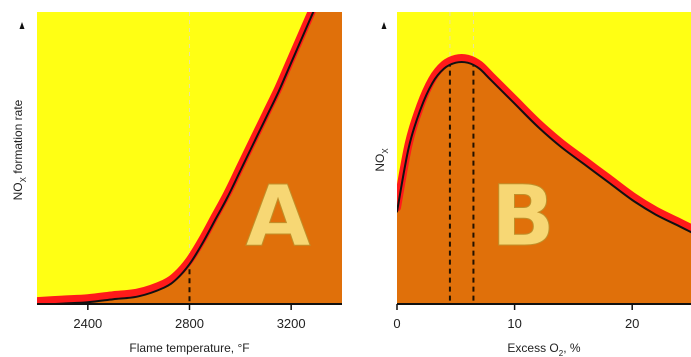  What do you see at coordinates (632, 323) in the screenshot?
I see `x-tick-label: 20` at bounding box center [632, 323].